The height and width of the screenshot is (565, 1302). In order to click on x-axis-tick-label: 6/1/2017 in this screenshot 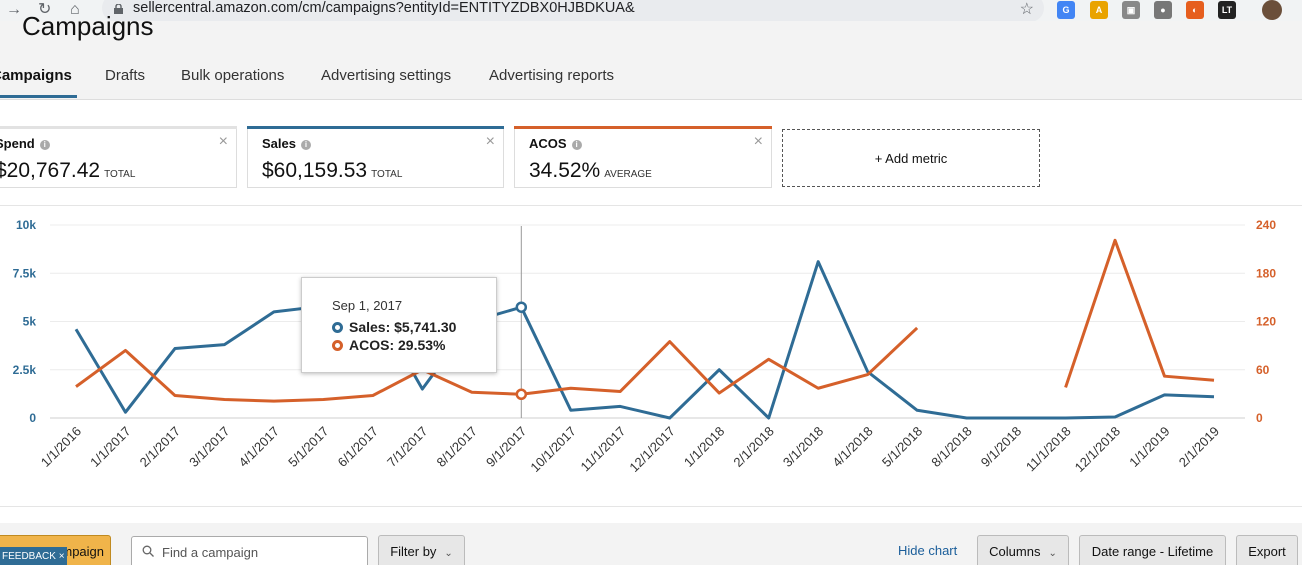, I will do `click(358, 447)`.